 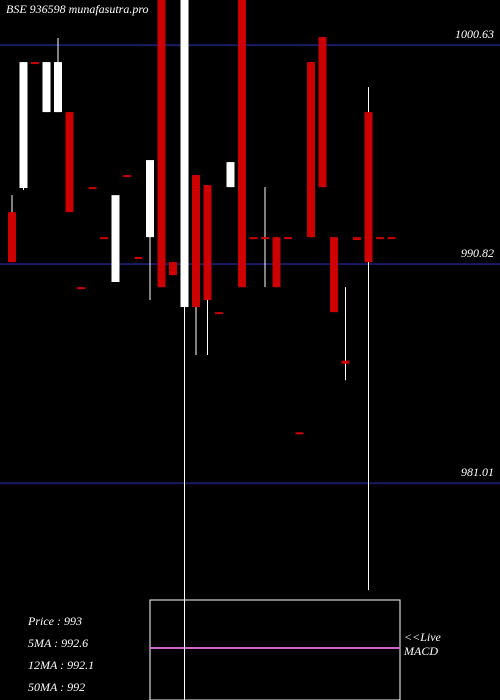 What do you see at coordinates (477, 253) in the screenshot?
I see `y-tick-label: 990.82` at bounding box center [477, 253].